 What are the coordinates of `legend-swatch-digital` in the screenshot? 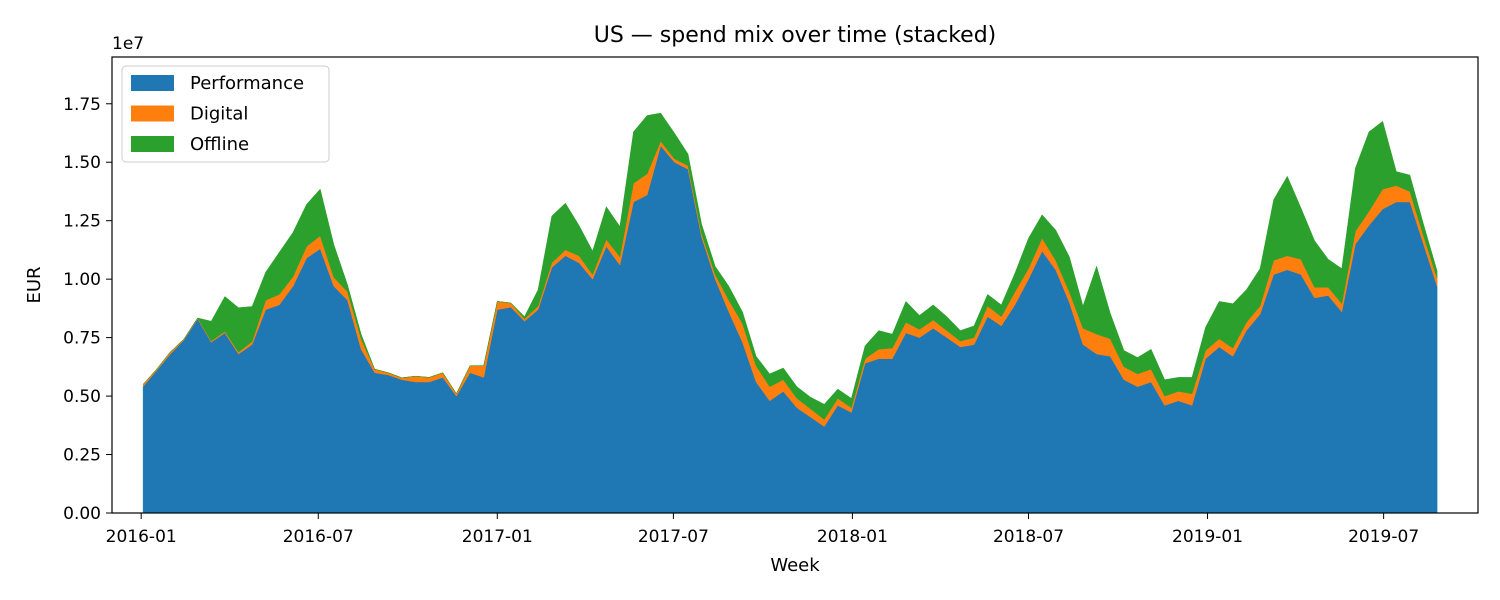 It's located at (152, 113).